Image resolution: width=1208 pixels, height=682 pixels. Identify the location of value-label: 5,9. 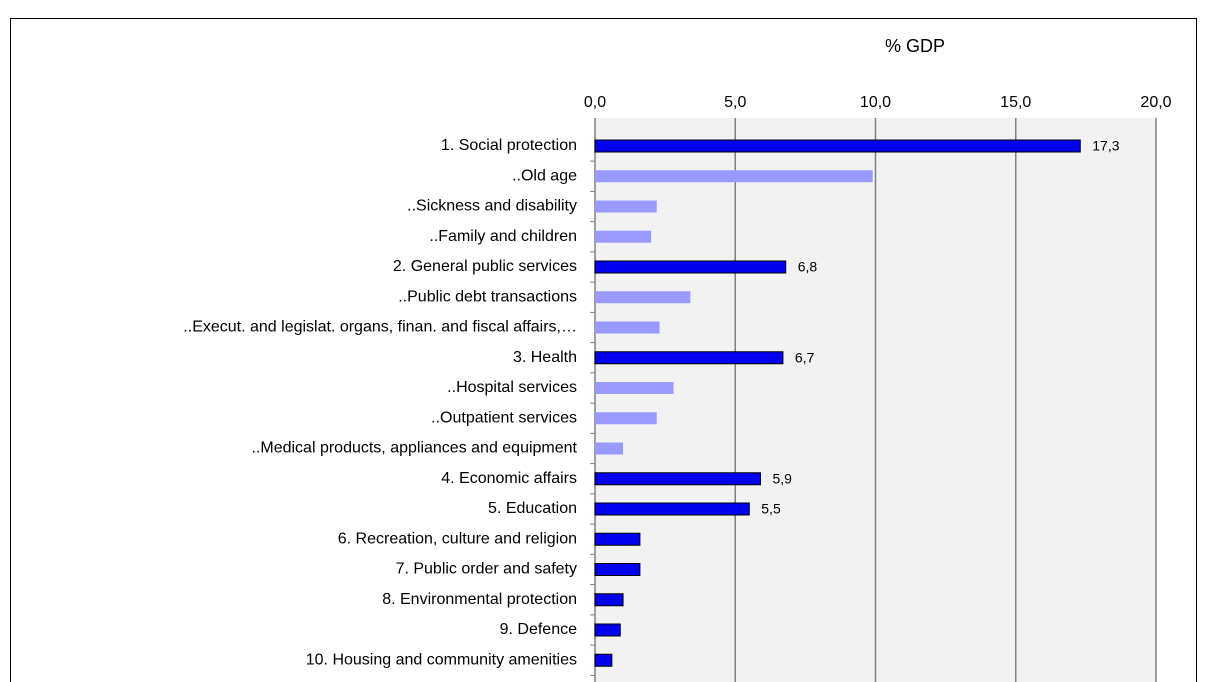
(782, 478).